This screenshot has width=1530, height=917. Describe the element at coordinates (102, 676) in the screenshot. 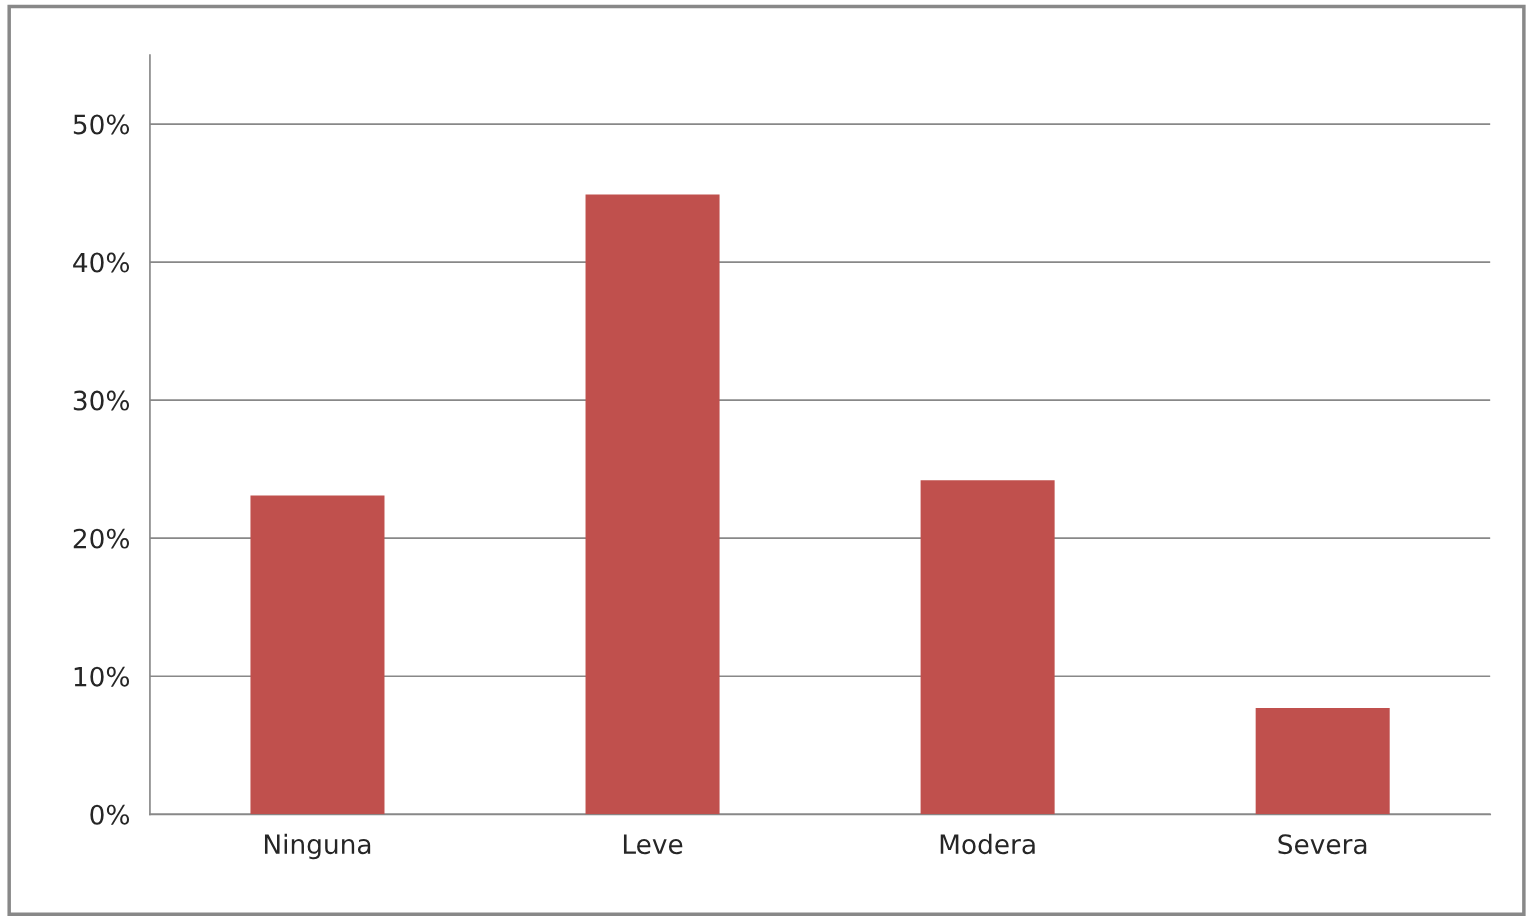

I see `y-tick-label: 10%` at that location.